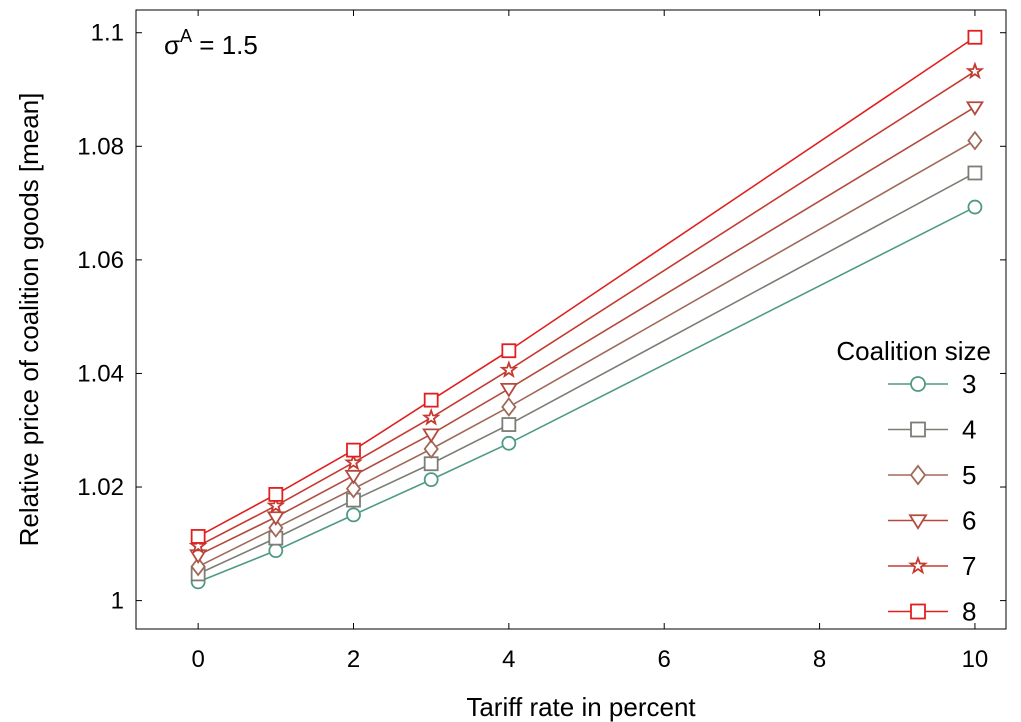 The image size is (1021, 722). What do you see at coordinates (932, 430) in the screenshot?
I see `legend-item-4: 4` at bounding box center [932, 430].